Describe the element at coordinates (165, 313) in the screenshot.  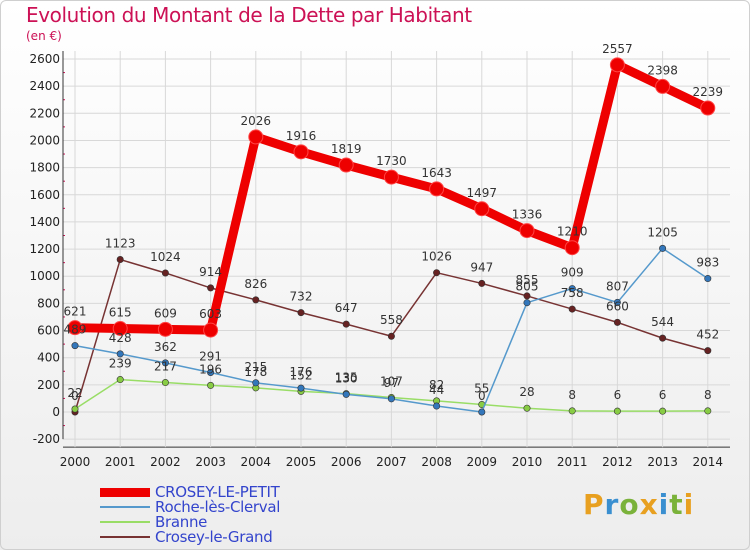
I see `data-label: 609` at that location.